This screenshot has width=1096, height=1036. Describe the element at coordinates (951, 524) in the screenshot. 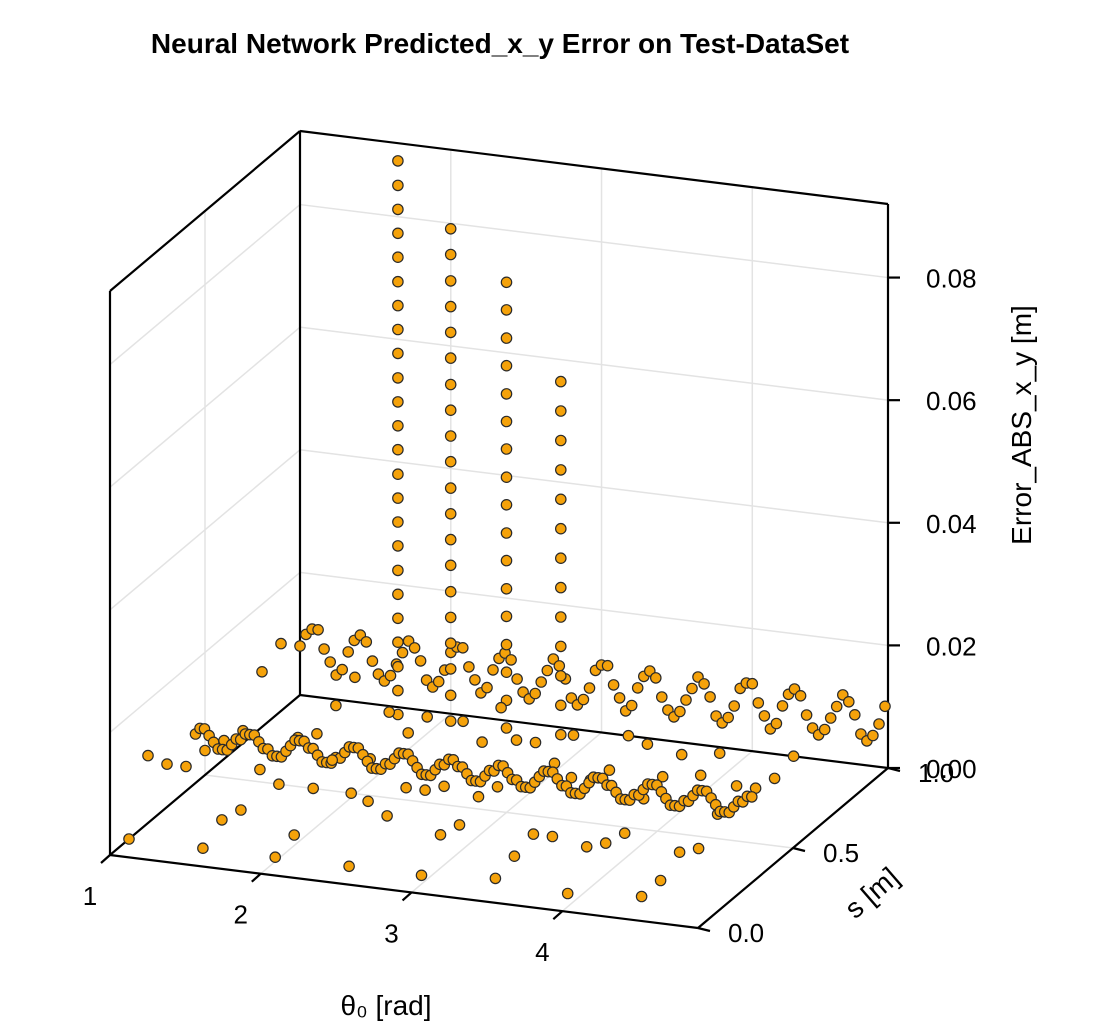

I see `z-tick-label: 0.04` at that location.